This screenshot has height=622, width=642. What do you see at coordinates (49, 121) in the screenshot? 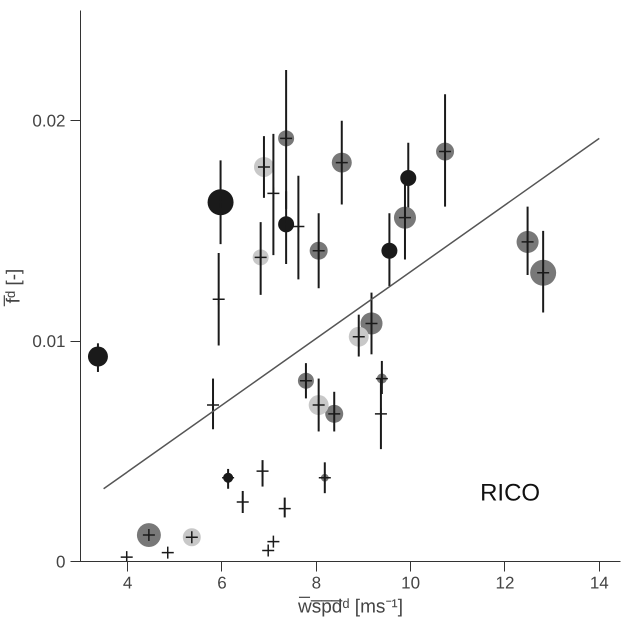
I see `y-tick-label: 0.02` at bounding box center [49, 121].